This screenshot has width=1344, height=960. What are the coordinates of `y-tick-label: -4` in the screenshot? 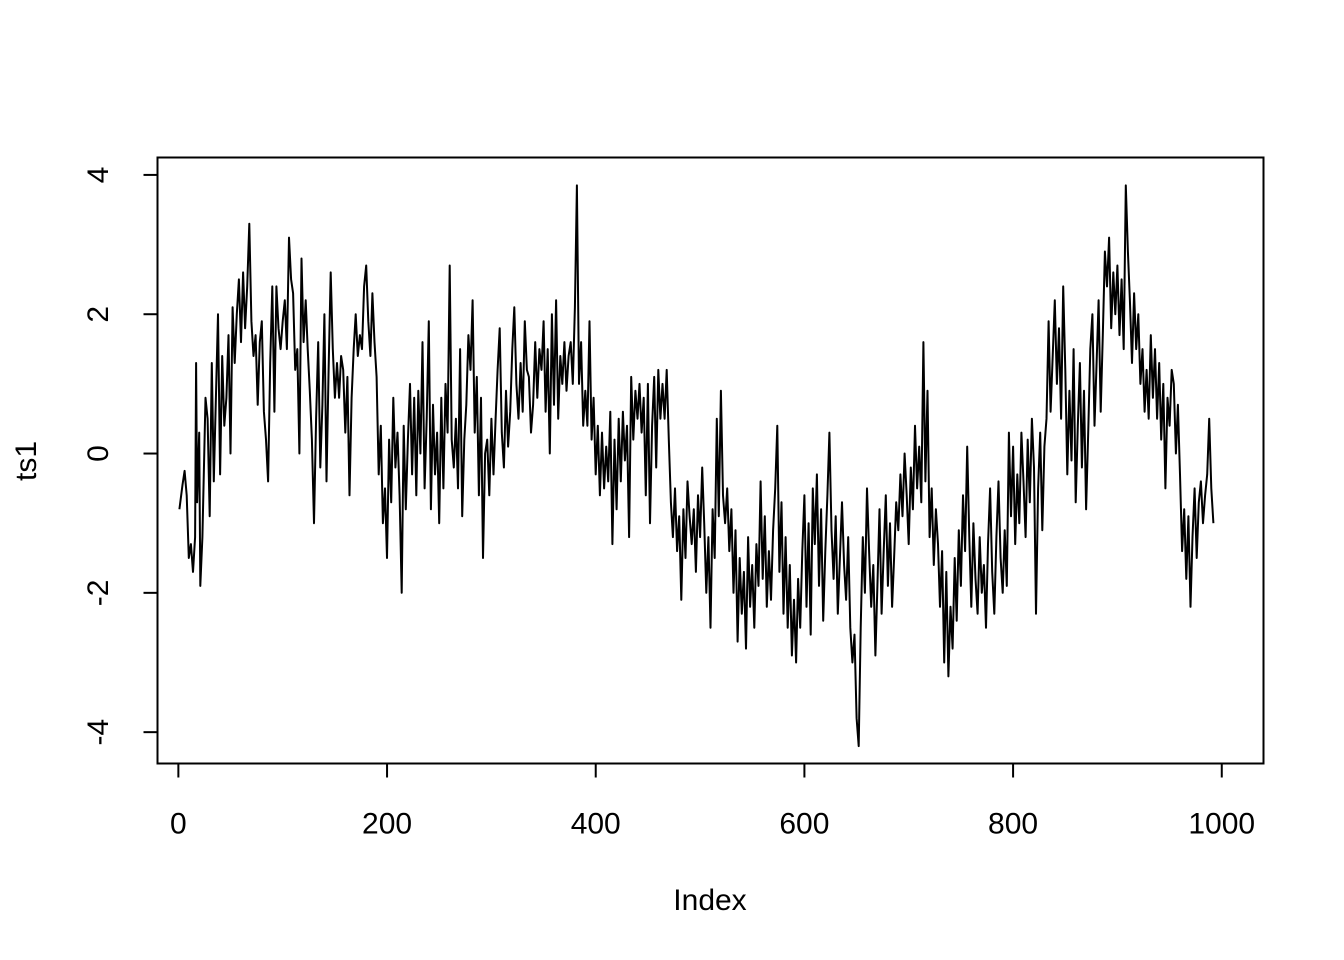 It's located at (98, 732).